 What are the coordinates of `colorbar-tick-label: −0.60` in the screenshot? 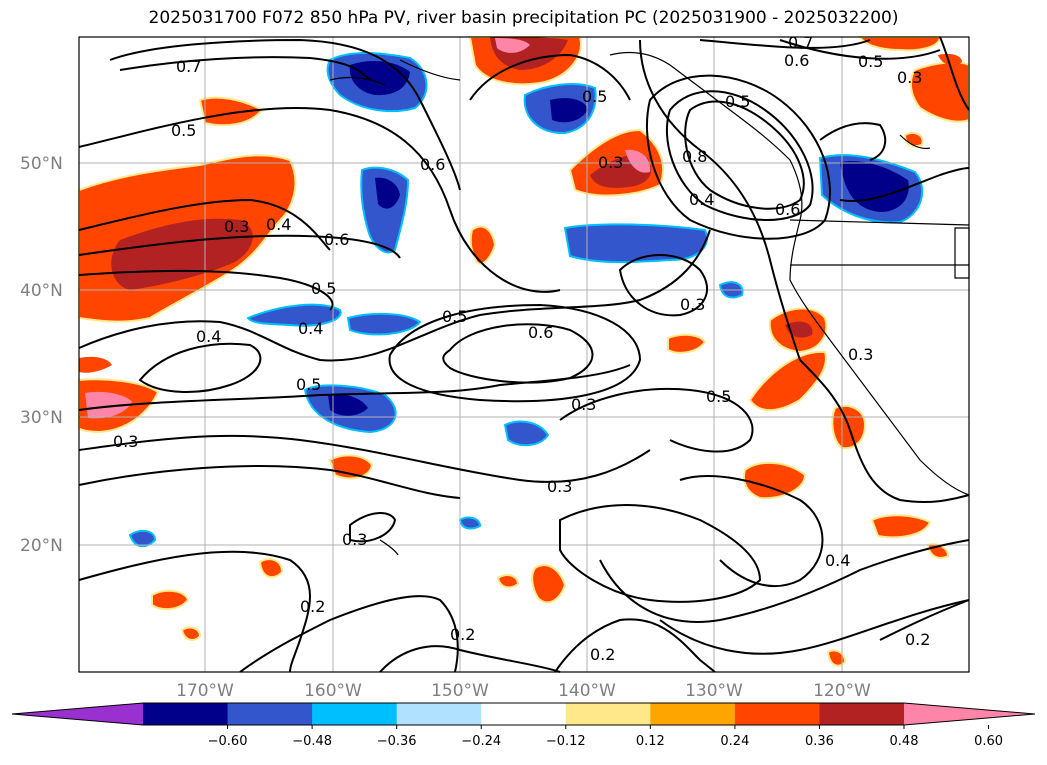 It's located at (228, 741).